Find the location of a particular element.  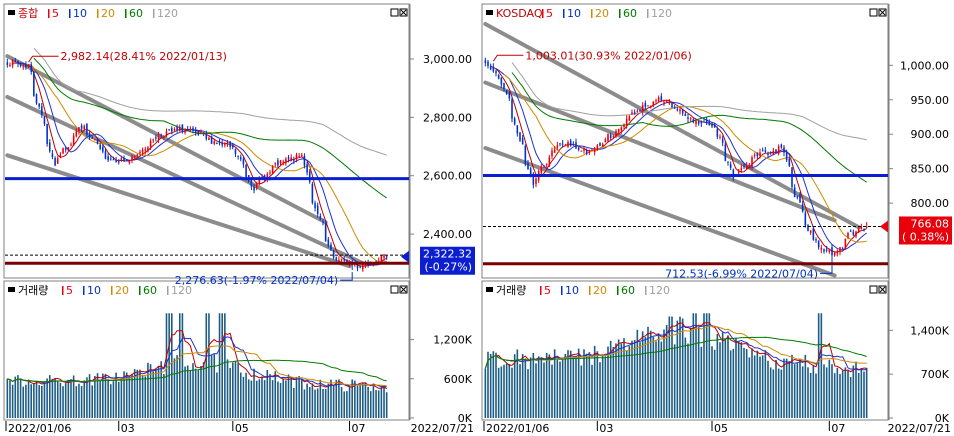

volume-ma60-line is located at coordinates (675, 352).